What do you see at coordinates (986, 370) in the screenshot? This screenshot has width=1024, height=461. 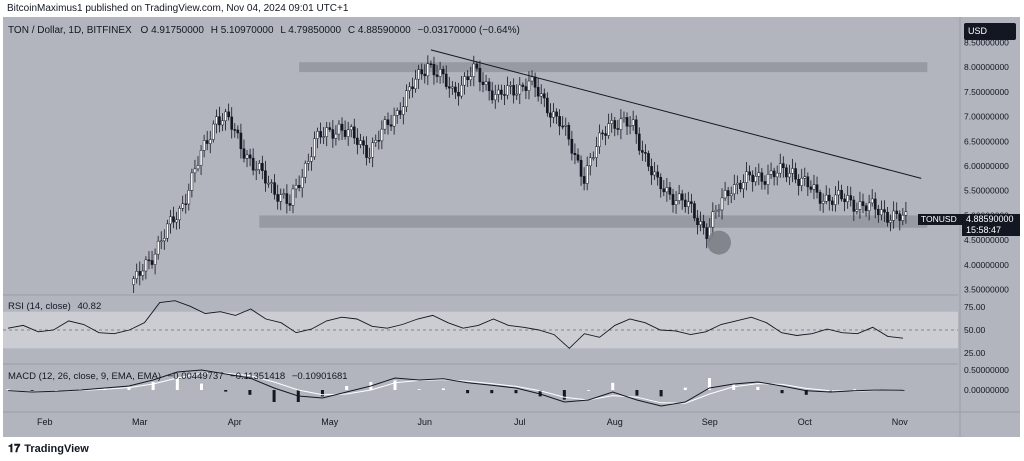 I see `macd-tick-label: 0.50000000` at bounding box center [986, 370].